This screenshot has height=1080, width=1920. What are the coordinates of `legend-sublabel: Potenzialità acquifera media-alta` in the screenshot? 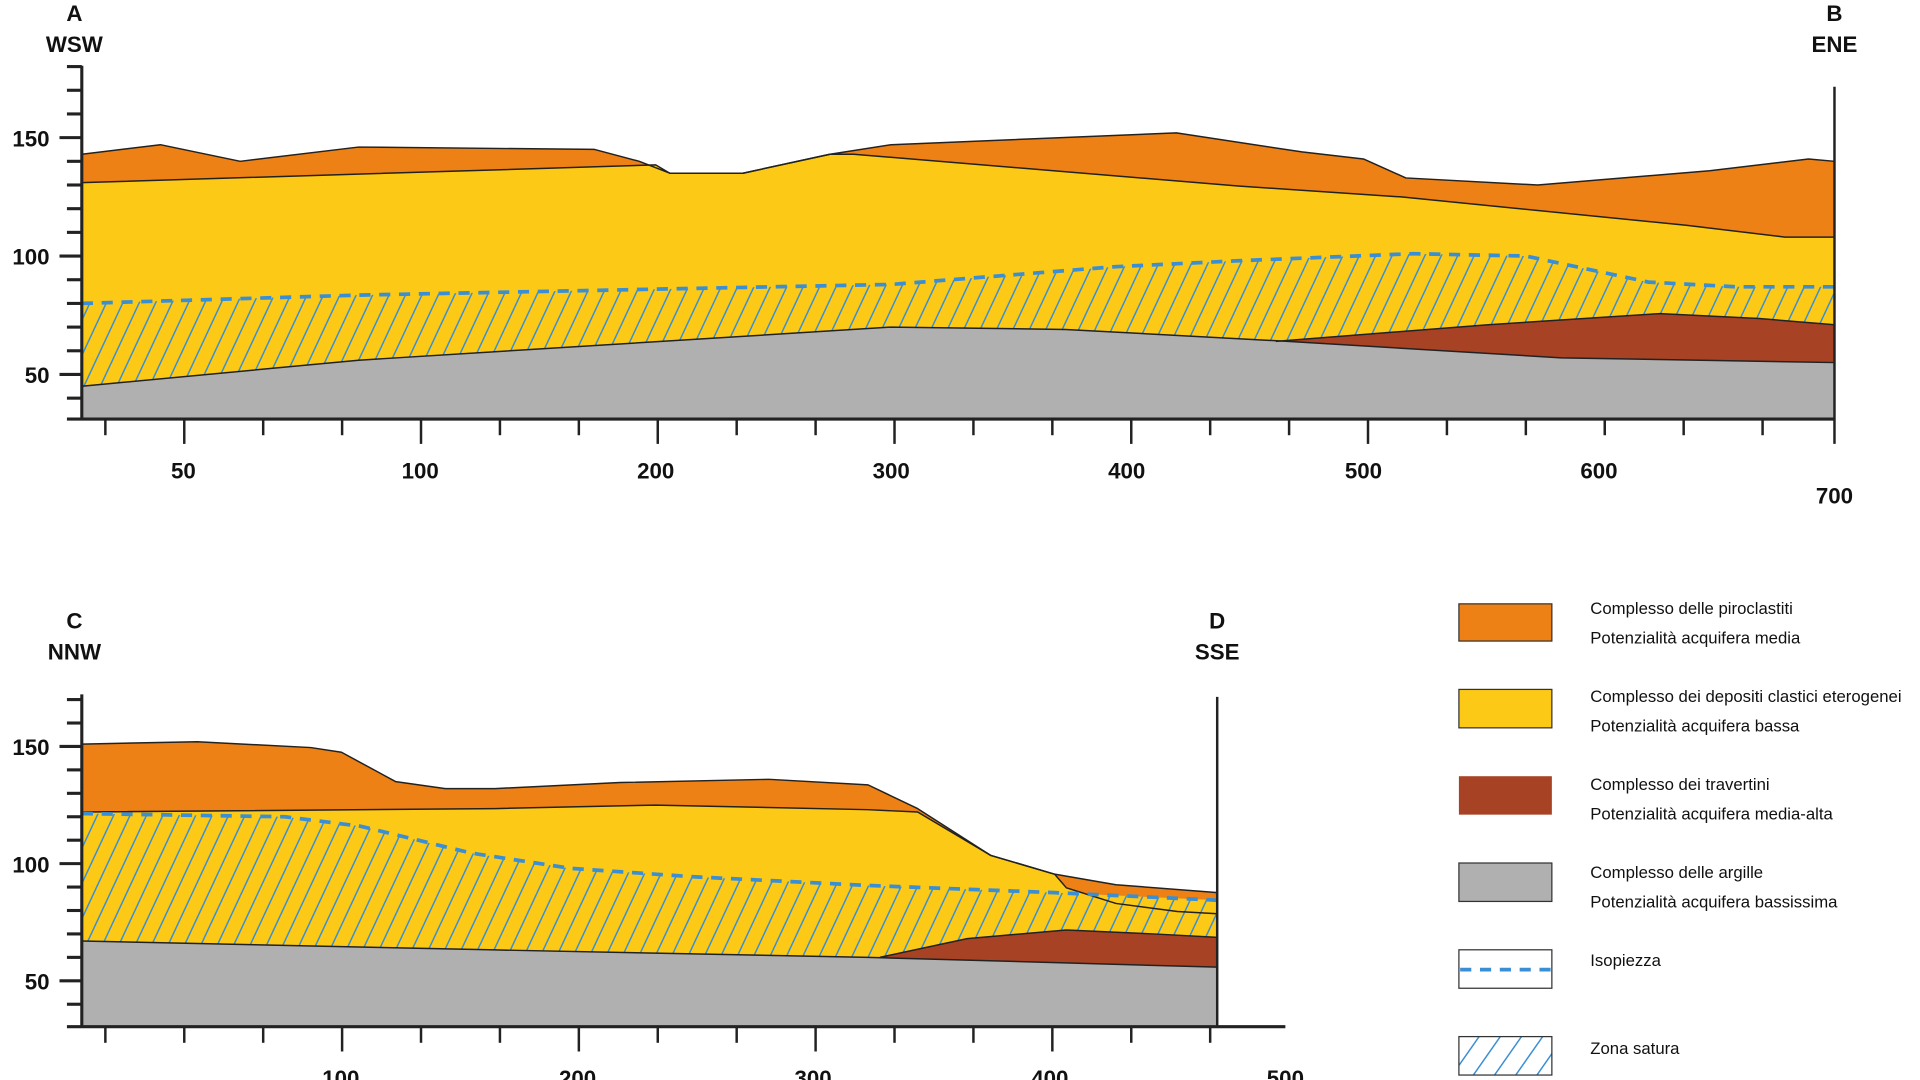 It's located at (1711, 814).